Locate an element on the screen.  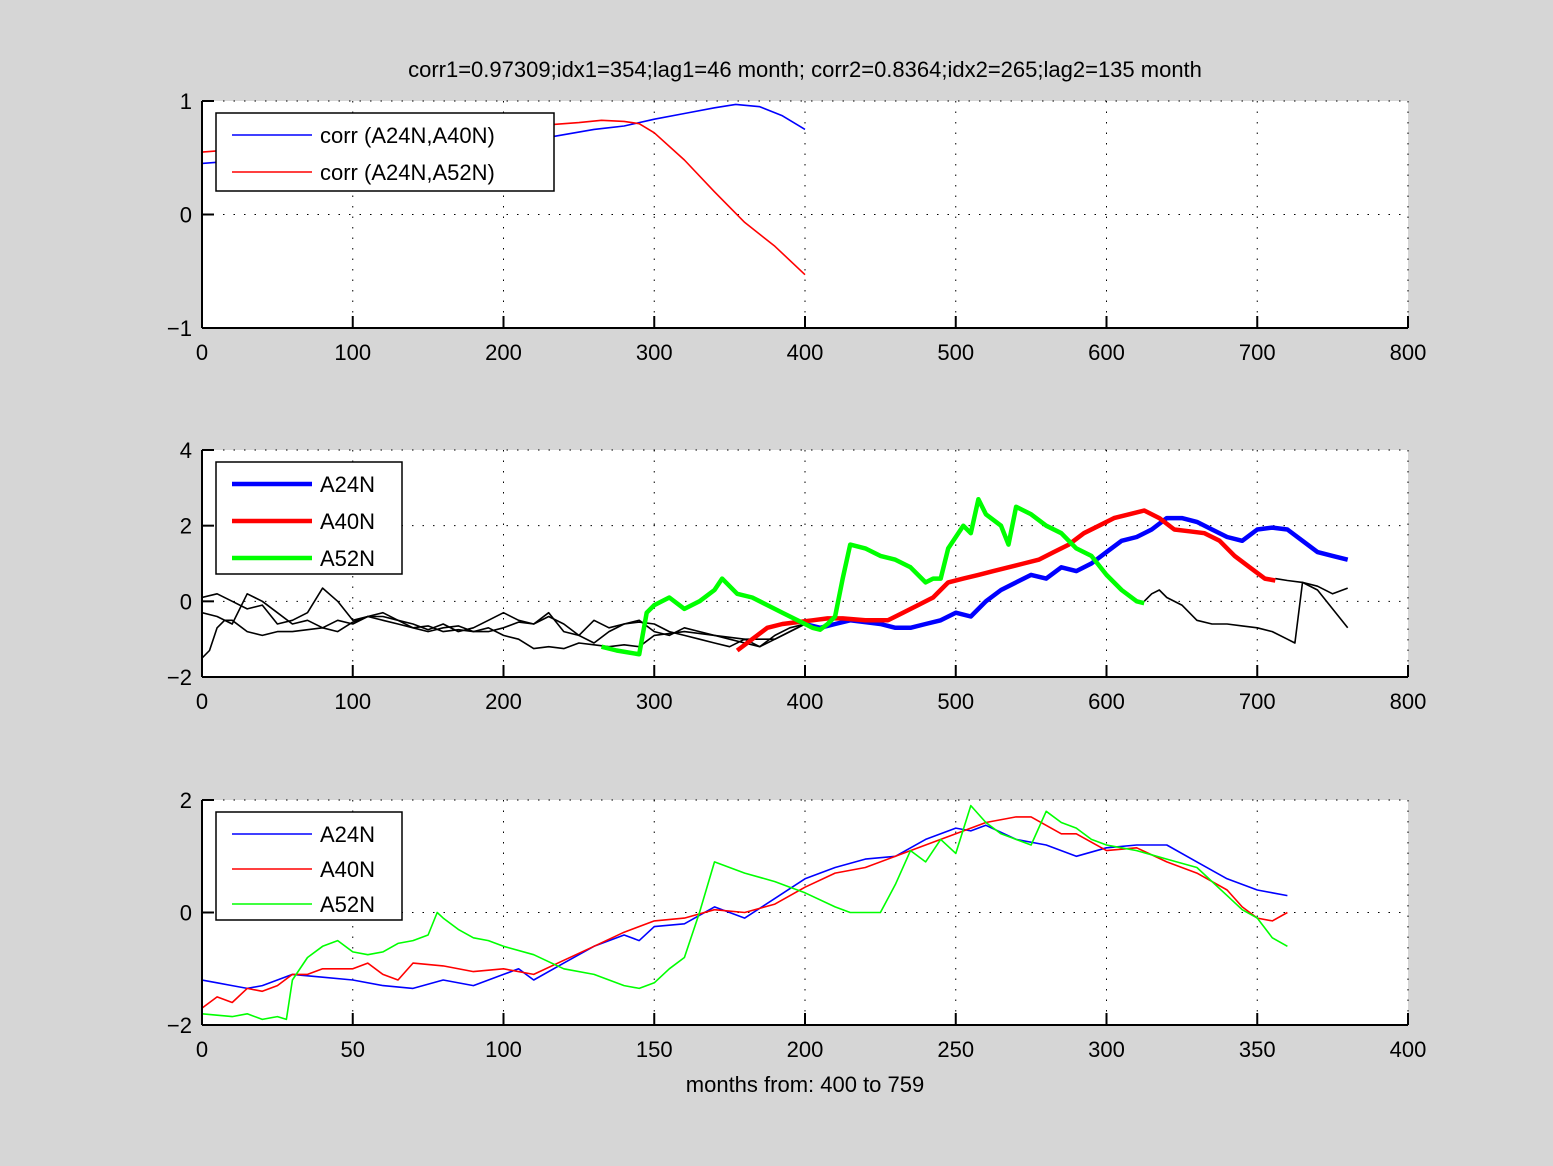
series-line-a40n is located at coordinates (1005, 580).